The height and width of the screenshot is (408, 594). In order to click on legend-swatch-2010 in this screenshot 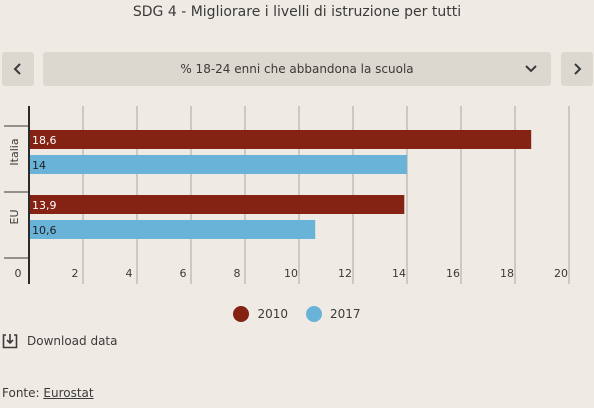, I will do `click(241, 314)`.